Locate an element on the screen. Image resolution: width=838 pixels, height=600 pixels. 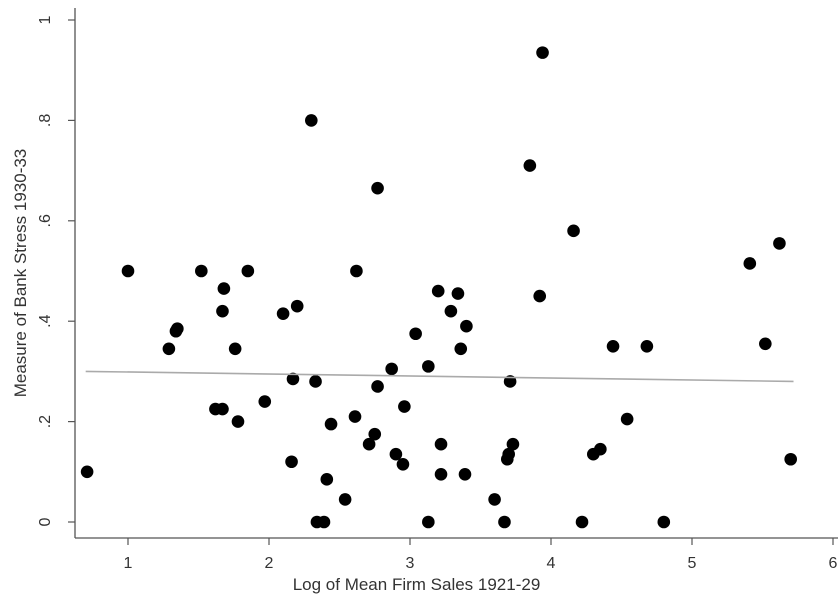
y-axis-title: Measure of Bank Stress 1930-33 is located at coordinates (20, 273).